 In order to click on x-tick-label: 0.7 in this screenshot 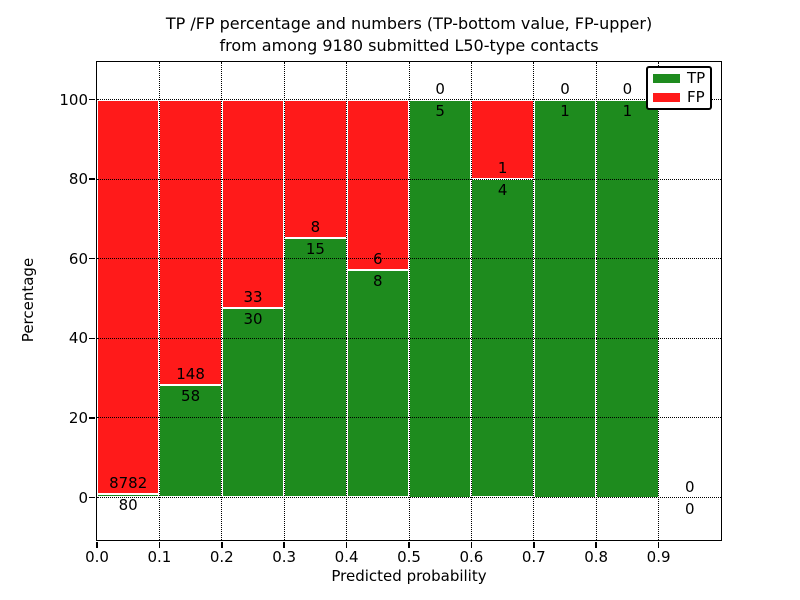, I will do `click(533, 557)`.